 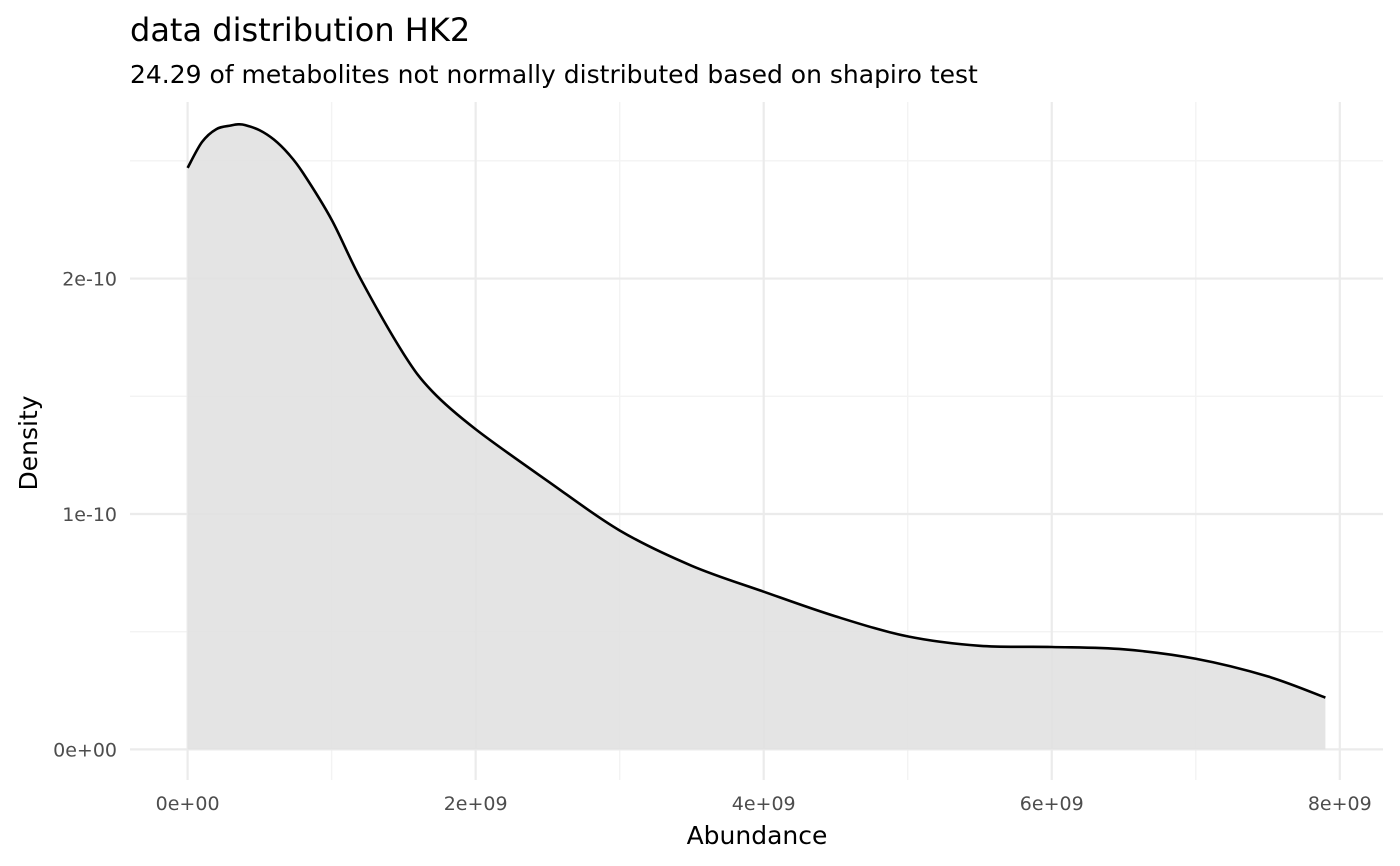 What do you see at coordinates (1052, 804) in the screenshot?
I see `x-tick-label: 6e+09` at bounding box center [1052, 804].